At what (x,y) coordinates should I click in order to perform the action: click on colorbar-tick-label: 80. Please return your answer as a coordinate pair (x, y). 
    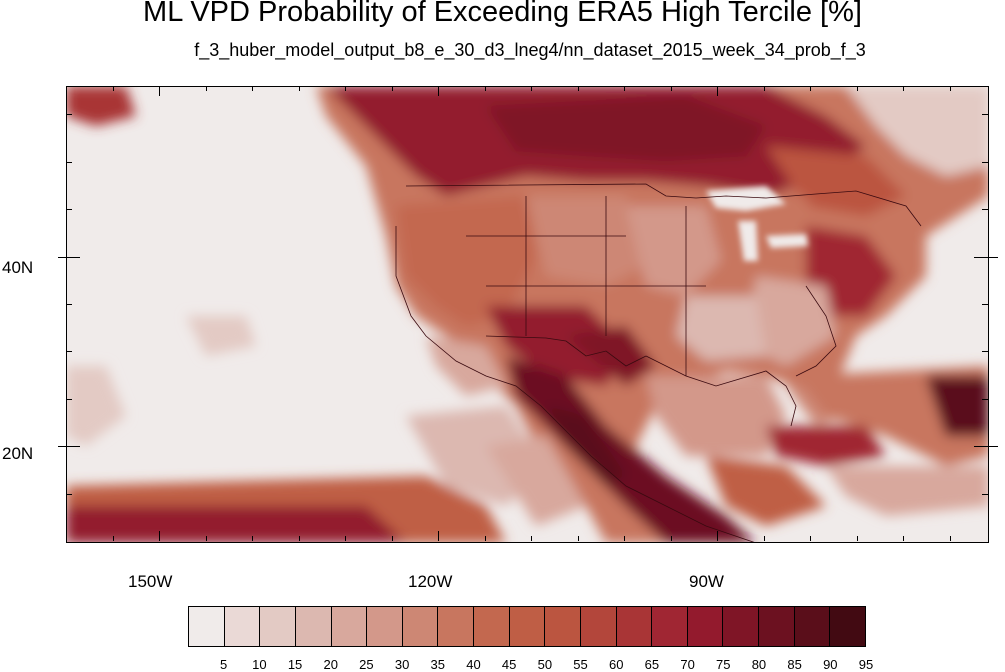
    Looking at the image, I should click on (759, 664).